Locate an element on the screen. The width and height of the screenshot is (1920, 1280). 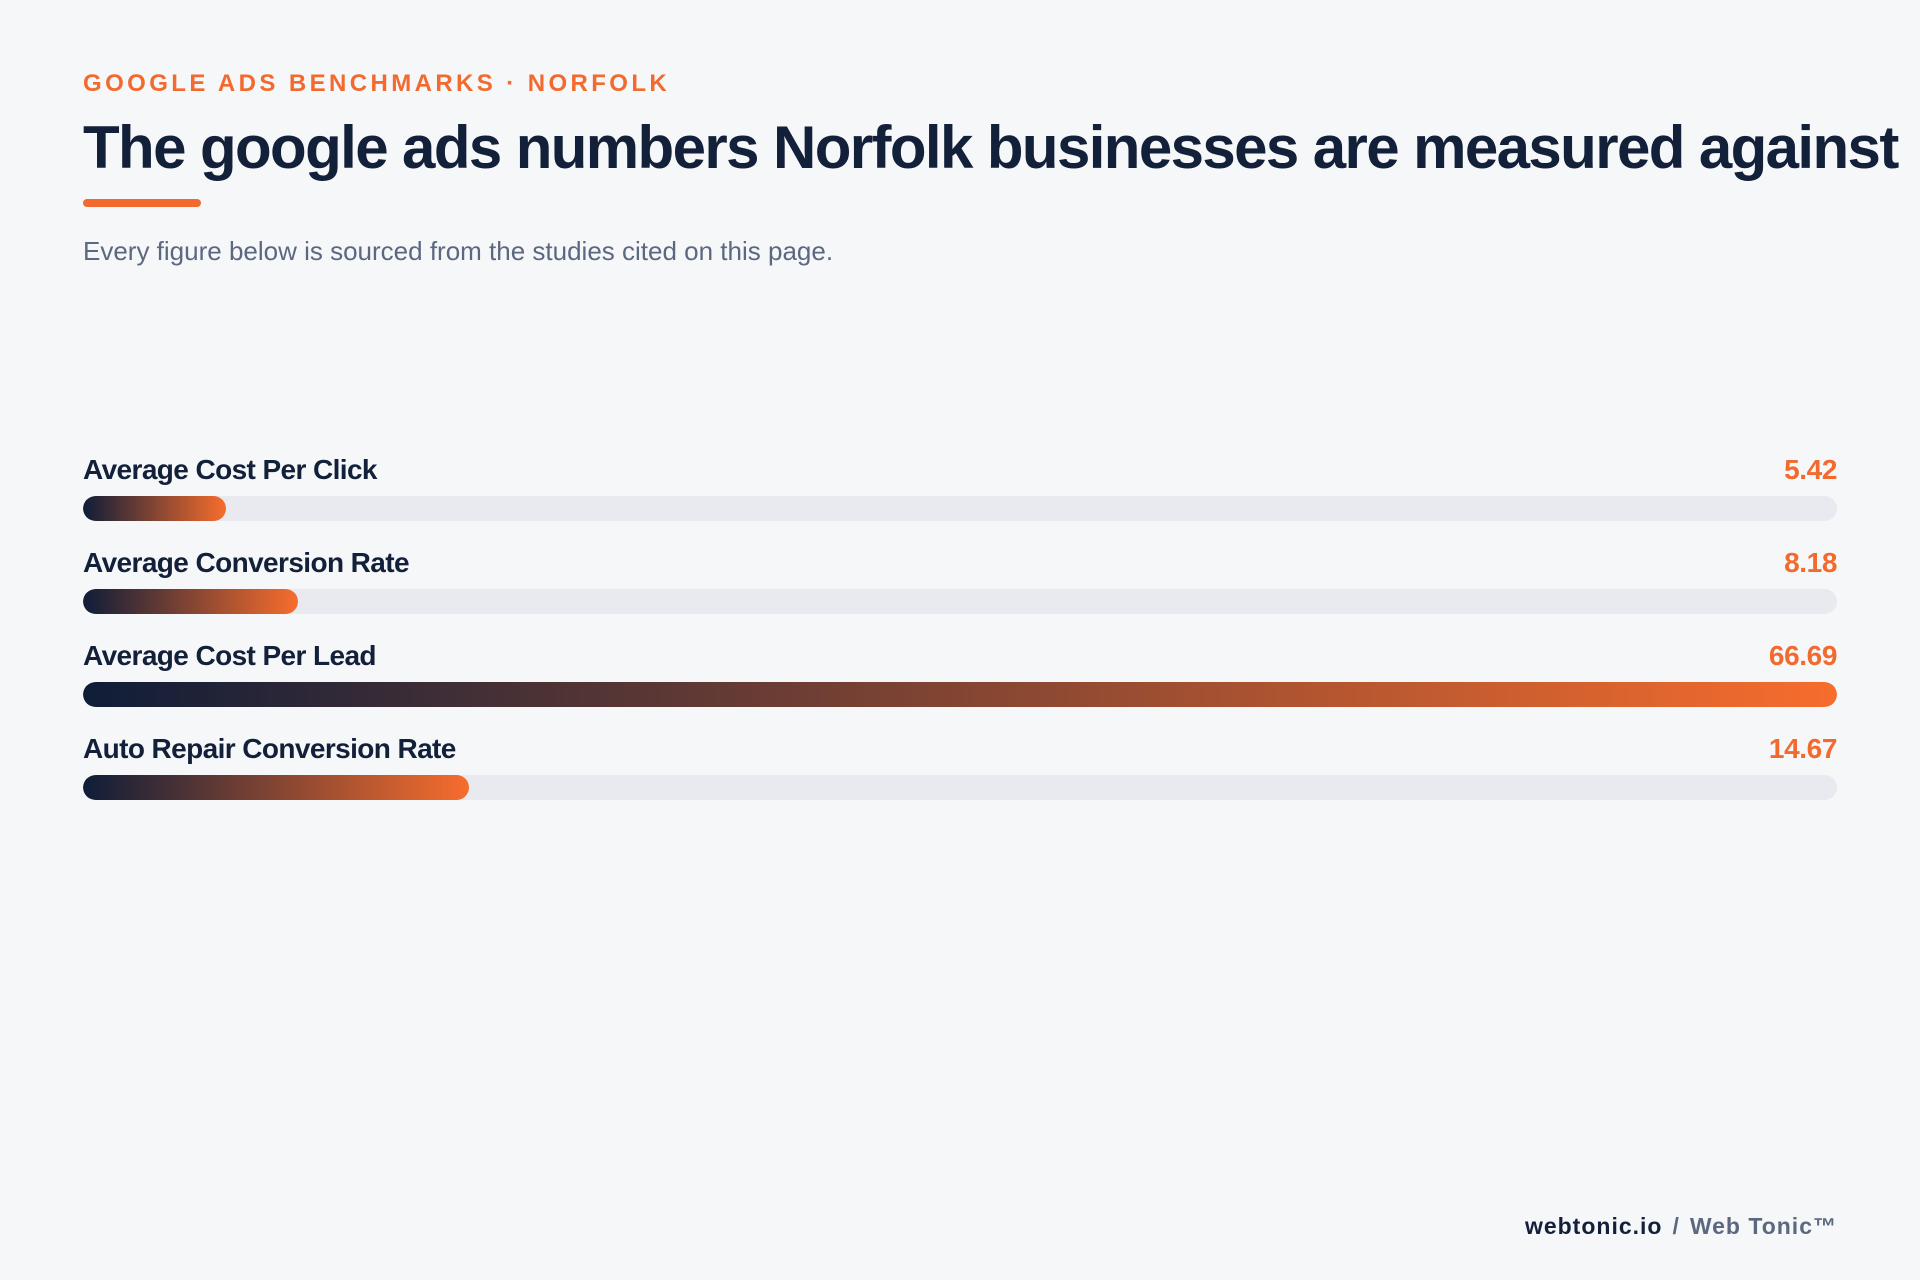
bar-value-label: 66.69 is located at coordinates (1802, 655).